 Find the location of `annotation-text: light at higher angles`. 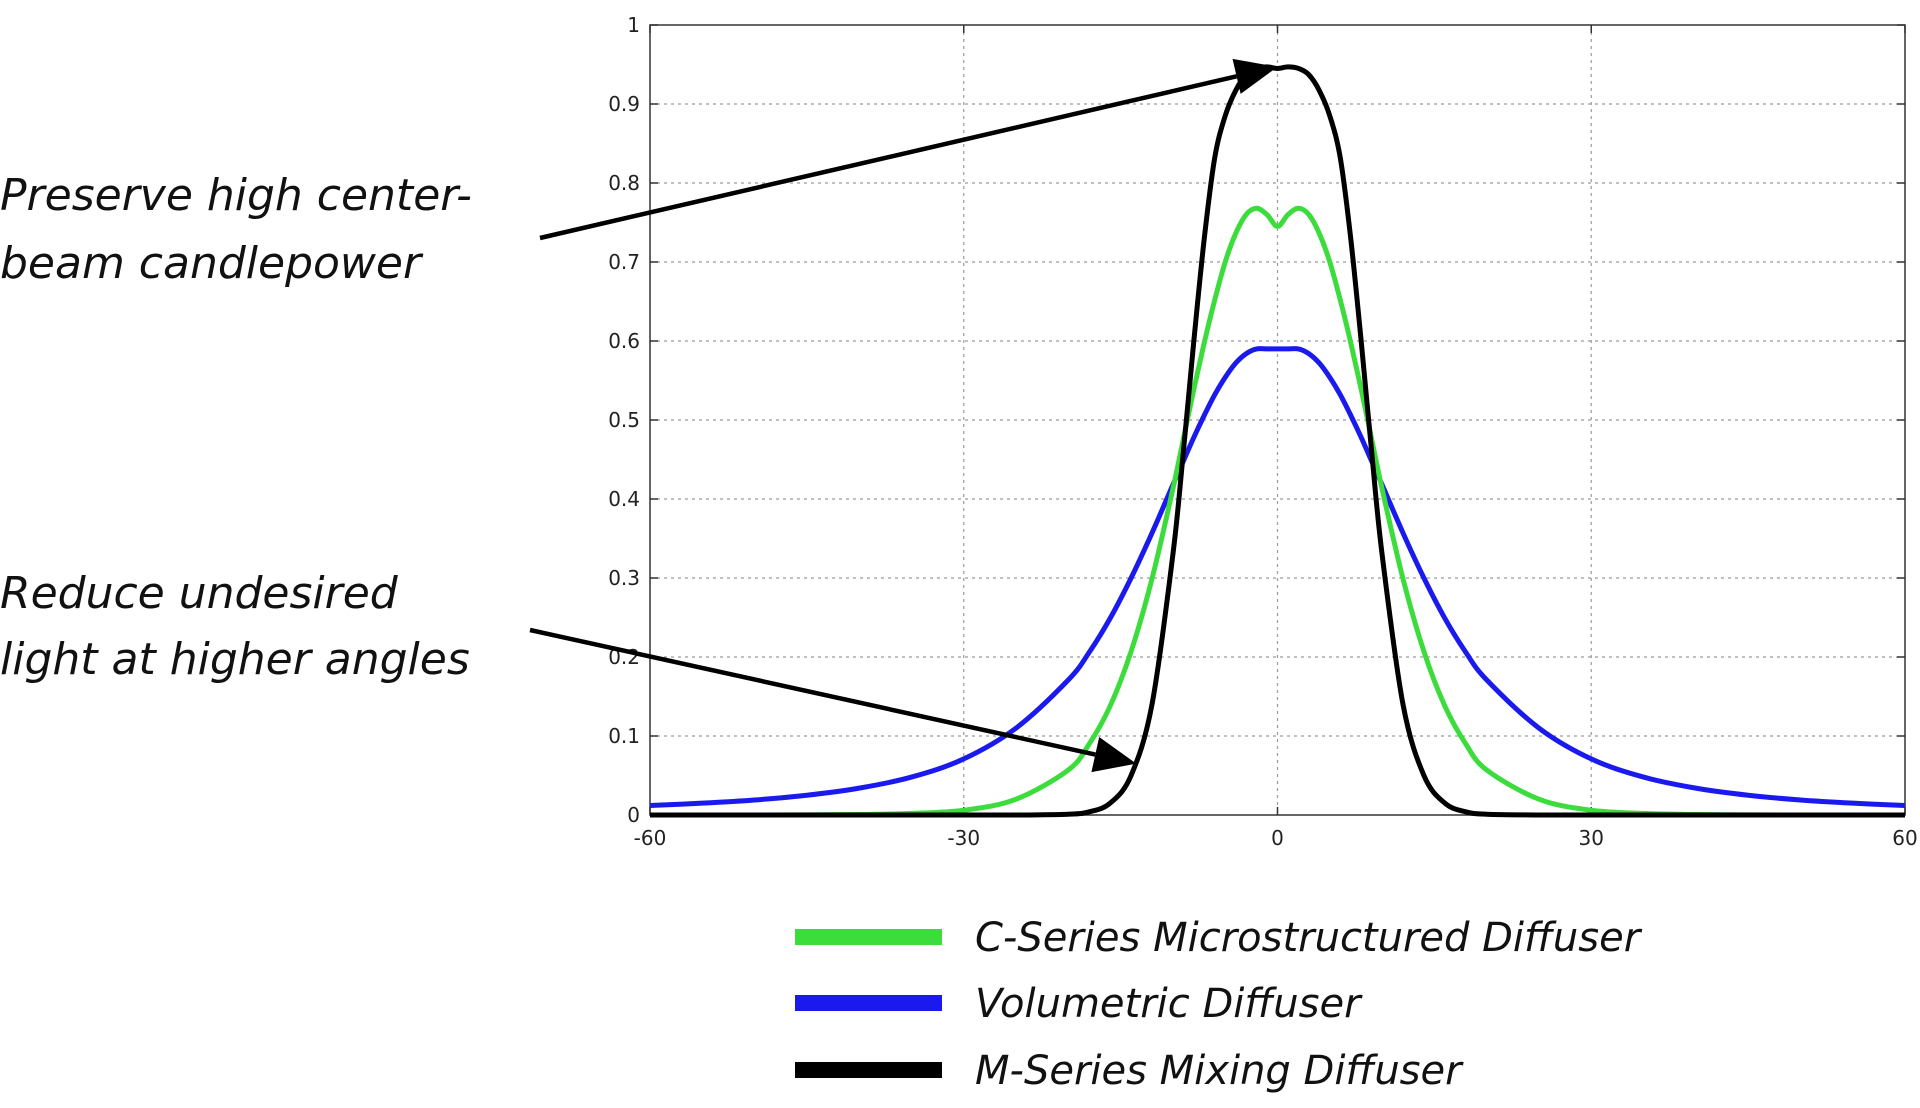

annotation-text: light at higher angles is located at coordinates (235, 659).